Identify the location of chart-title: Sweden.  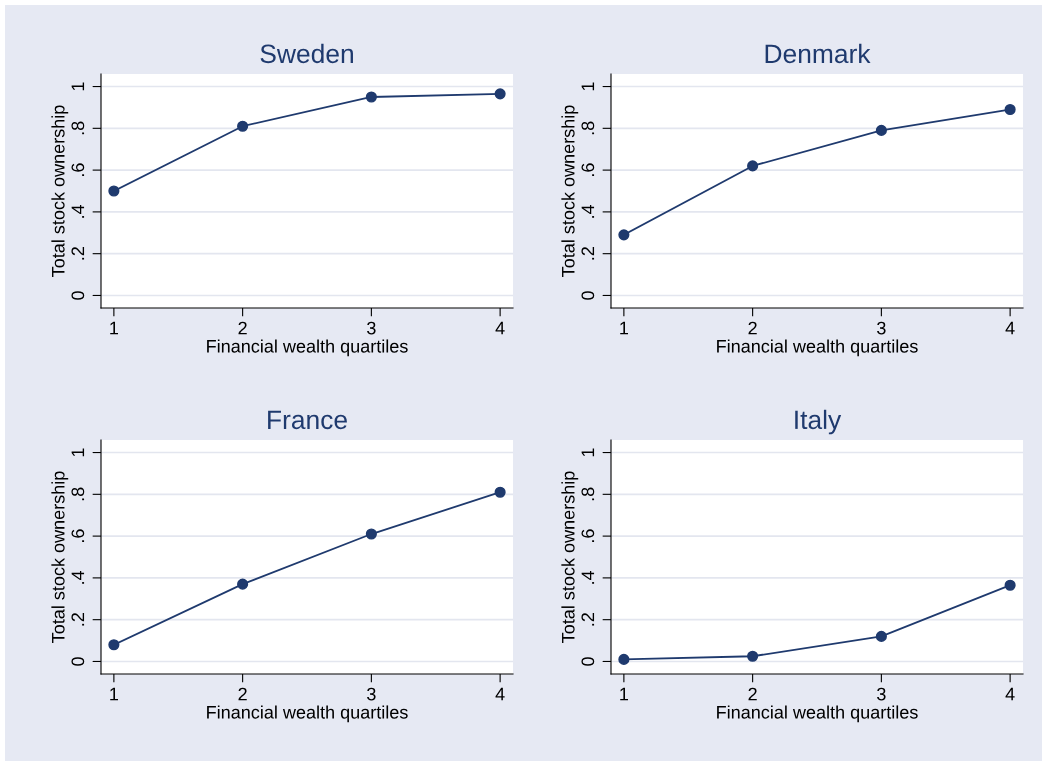
(306, 53).